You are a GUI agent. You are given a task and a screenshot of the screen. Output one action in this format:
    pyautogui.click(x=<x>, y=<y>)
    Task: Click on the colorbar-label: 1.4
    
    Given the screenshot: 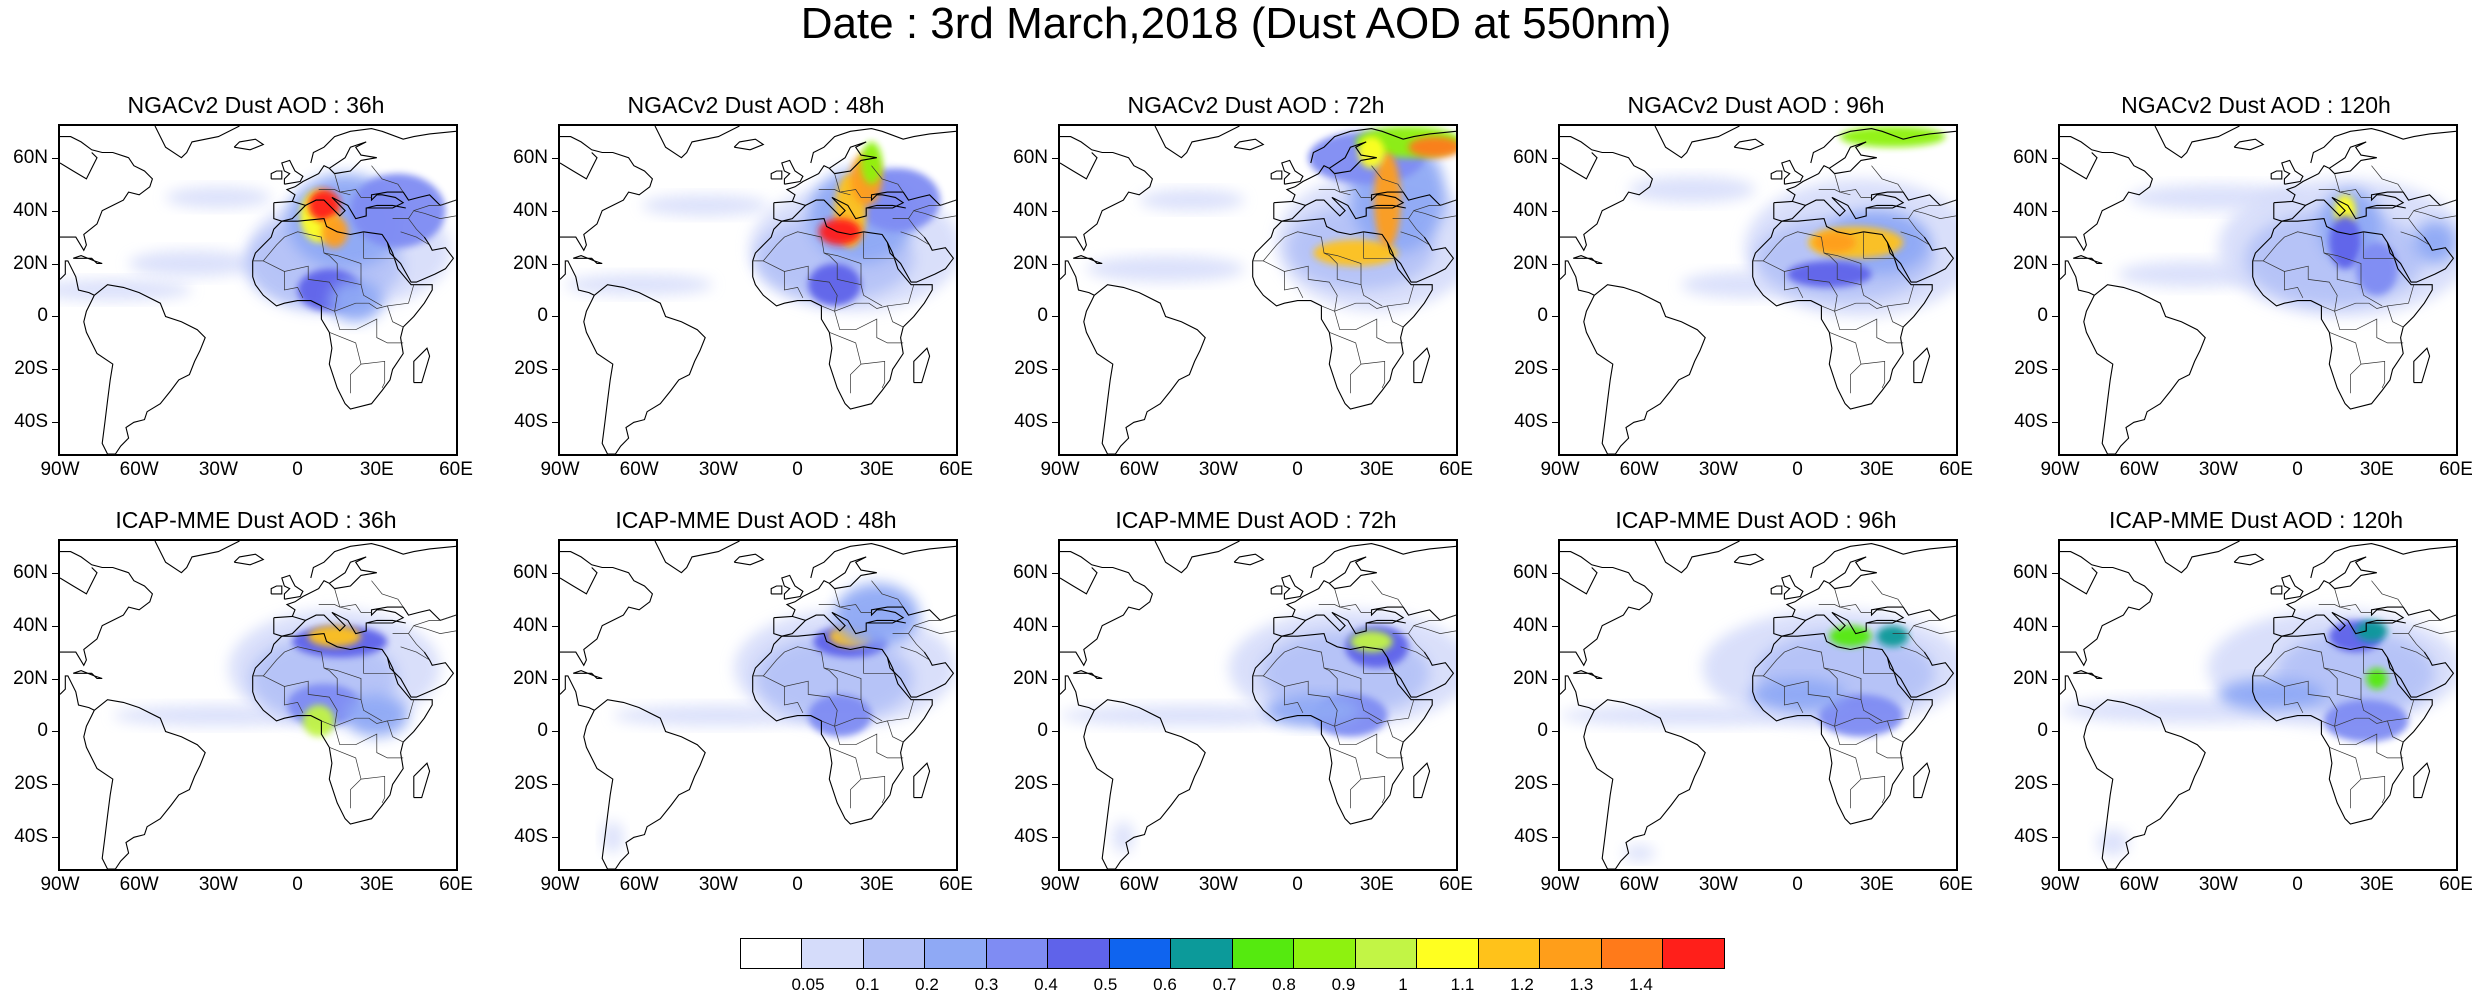 What is the action you would take?
    pyautogui.click(x=1641, y=984)
    